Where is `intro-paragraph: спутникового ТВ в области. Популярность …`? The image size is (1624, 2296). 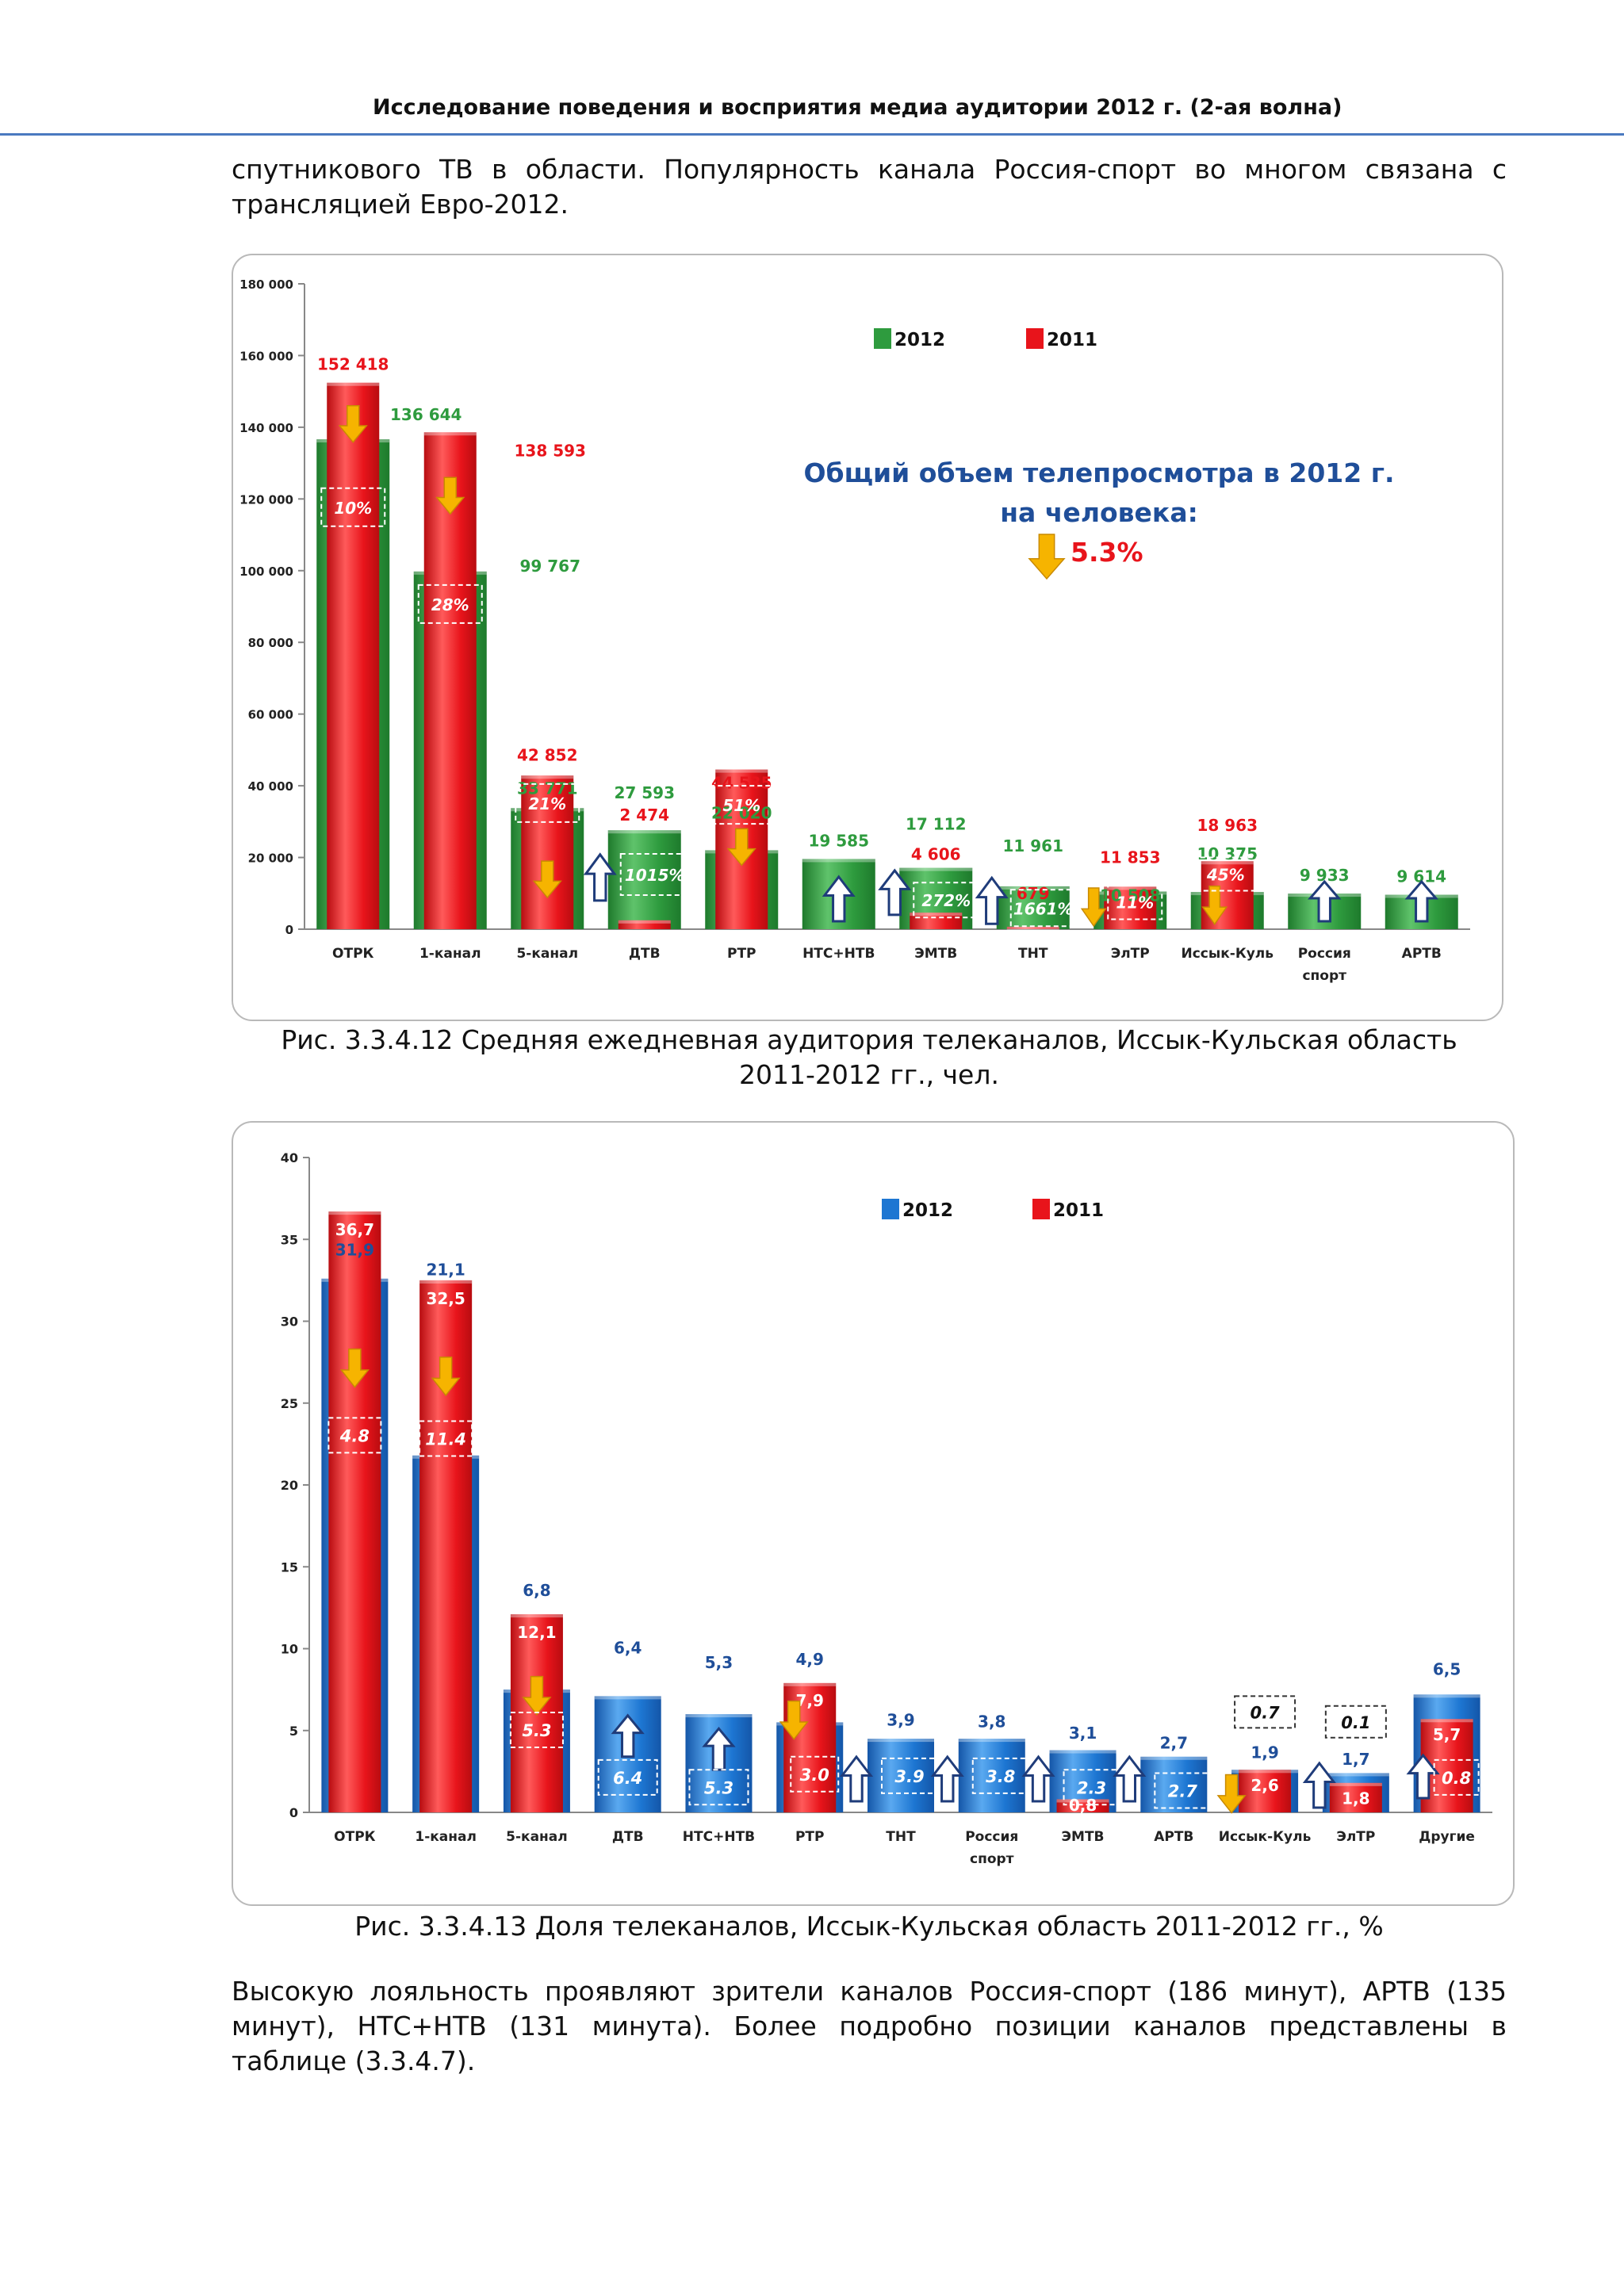
intro-paragraph: спутникового ТВ в области. Популярность … is located at coordinates (869, 187).